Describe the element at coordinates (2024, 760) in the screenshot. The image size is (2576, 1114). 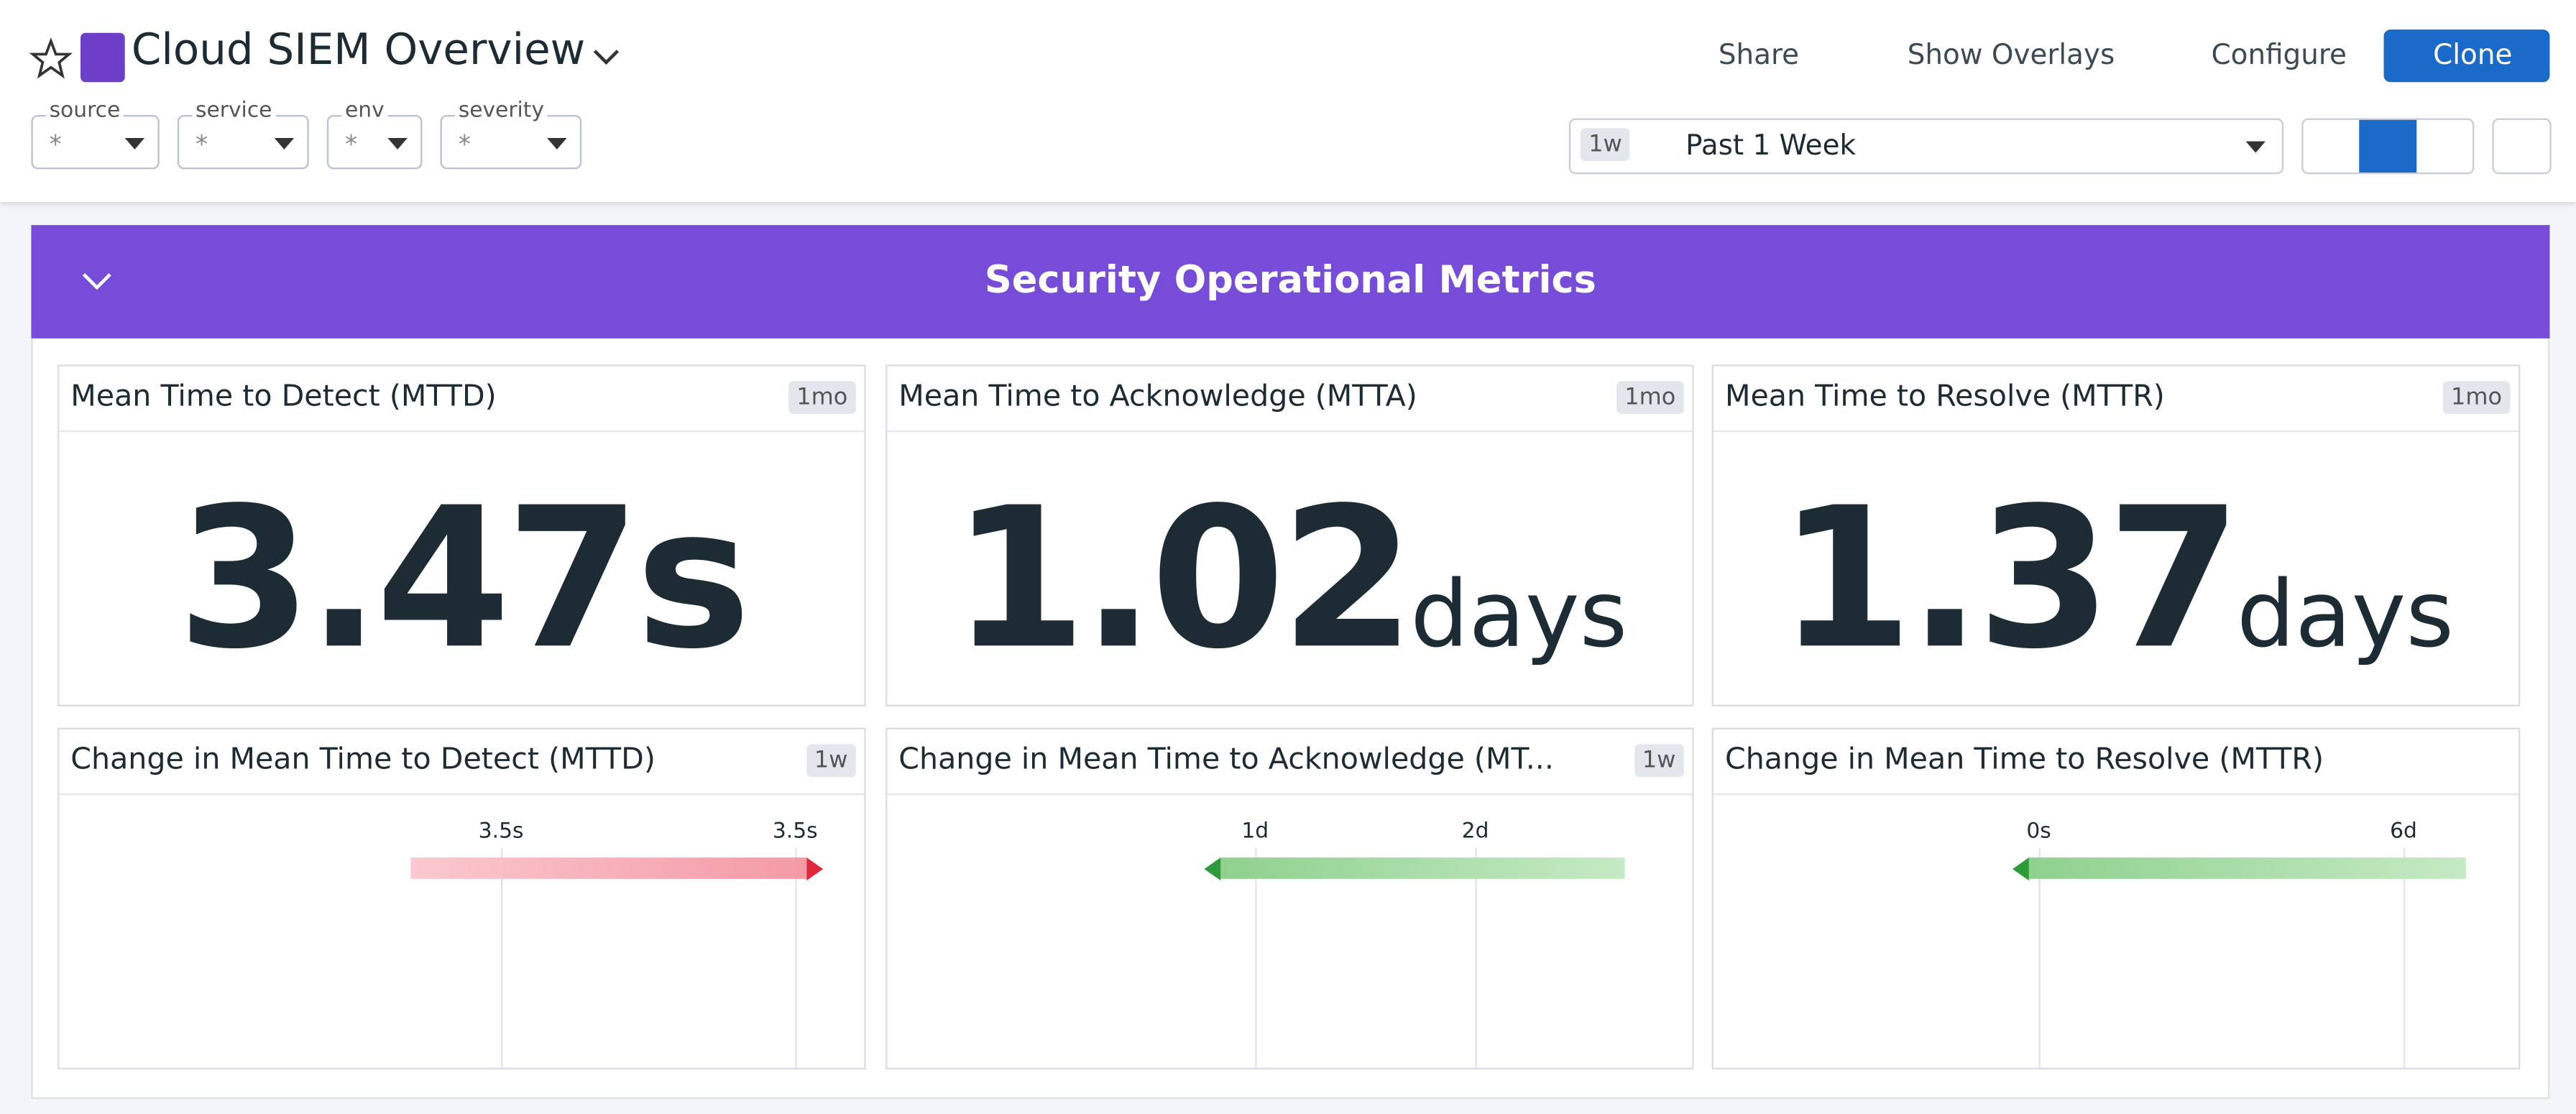
I see `widget-title: Change in Mean Time to Resolve (MTTR)` at that location.